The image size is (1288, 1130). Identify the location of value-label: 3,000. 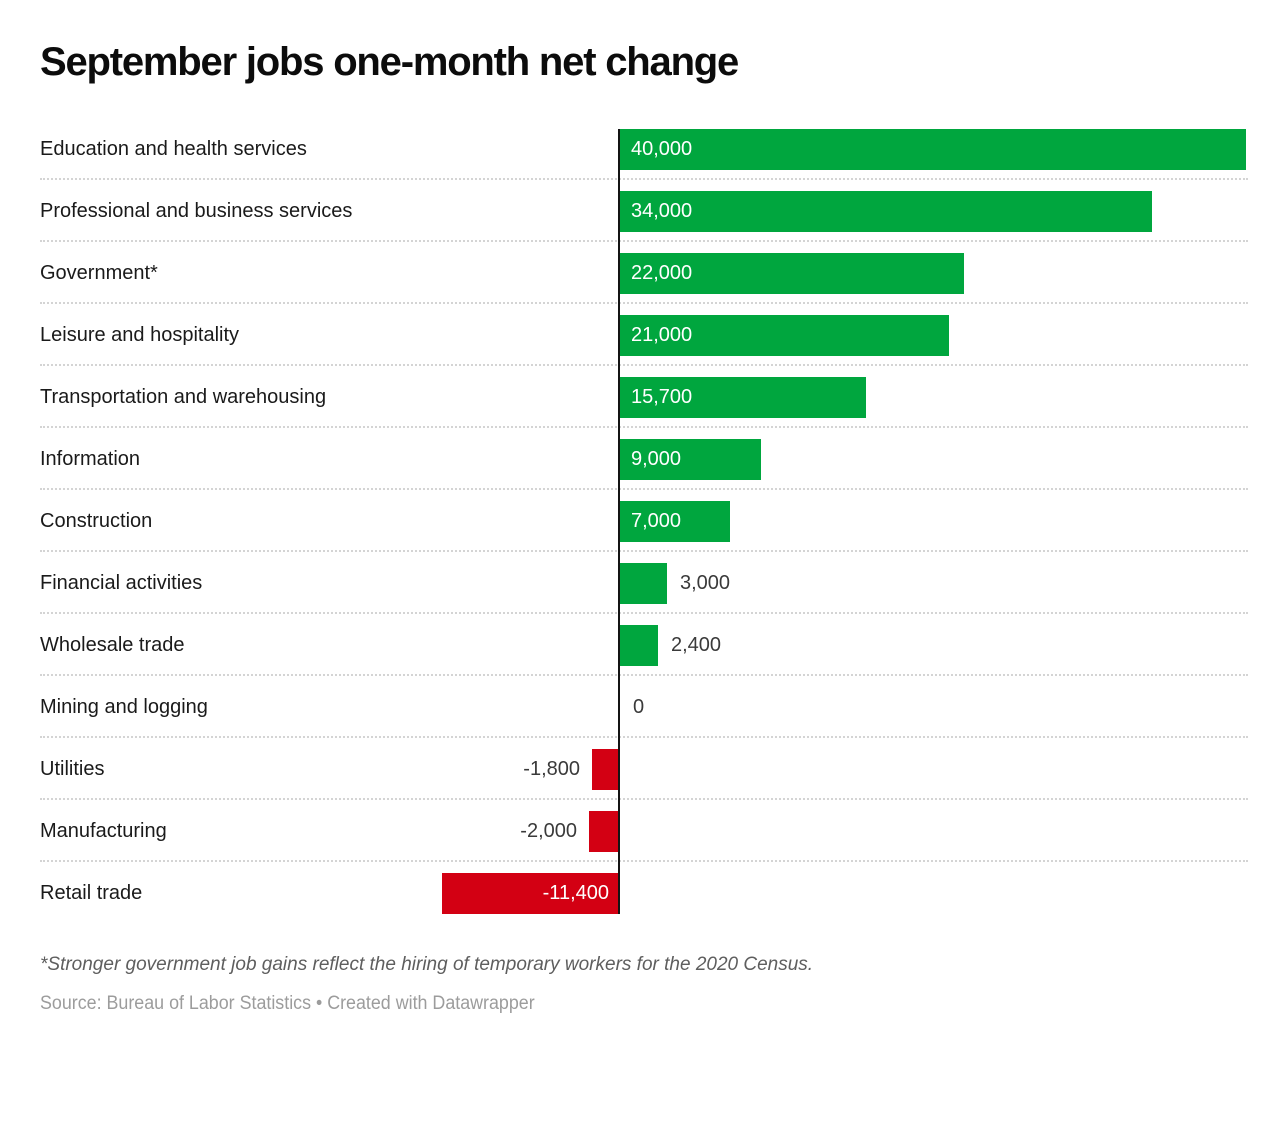
(705, 583).